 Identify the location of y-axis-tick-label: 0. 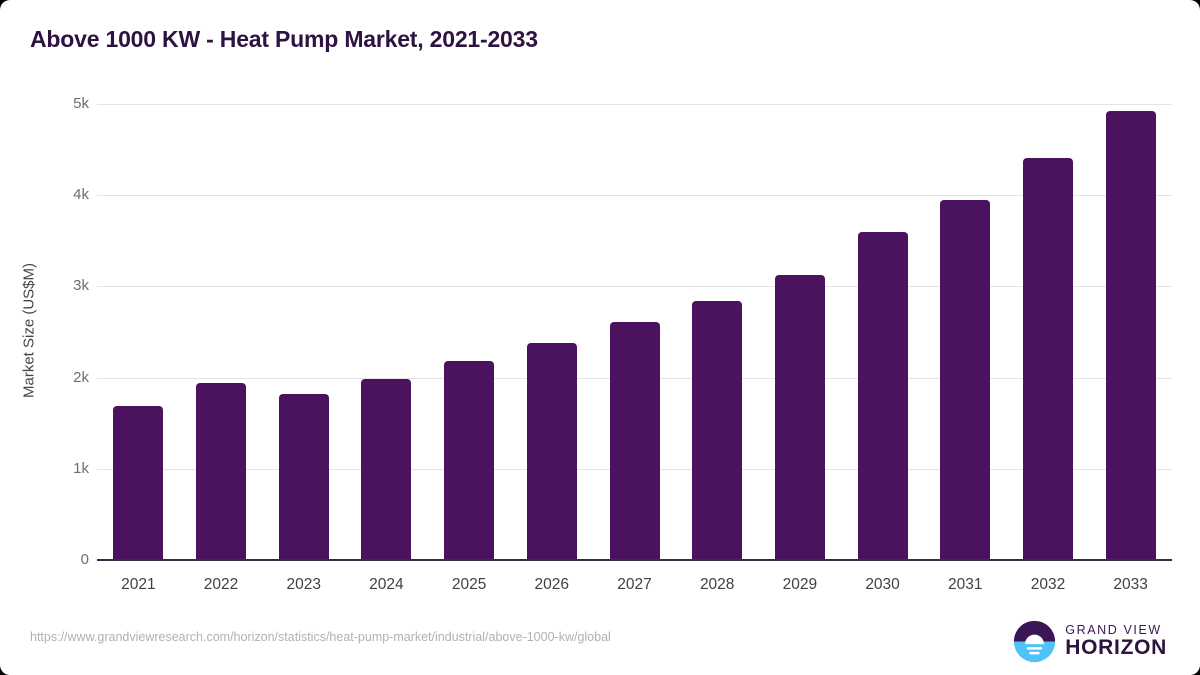
(84, 559).